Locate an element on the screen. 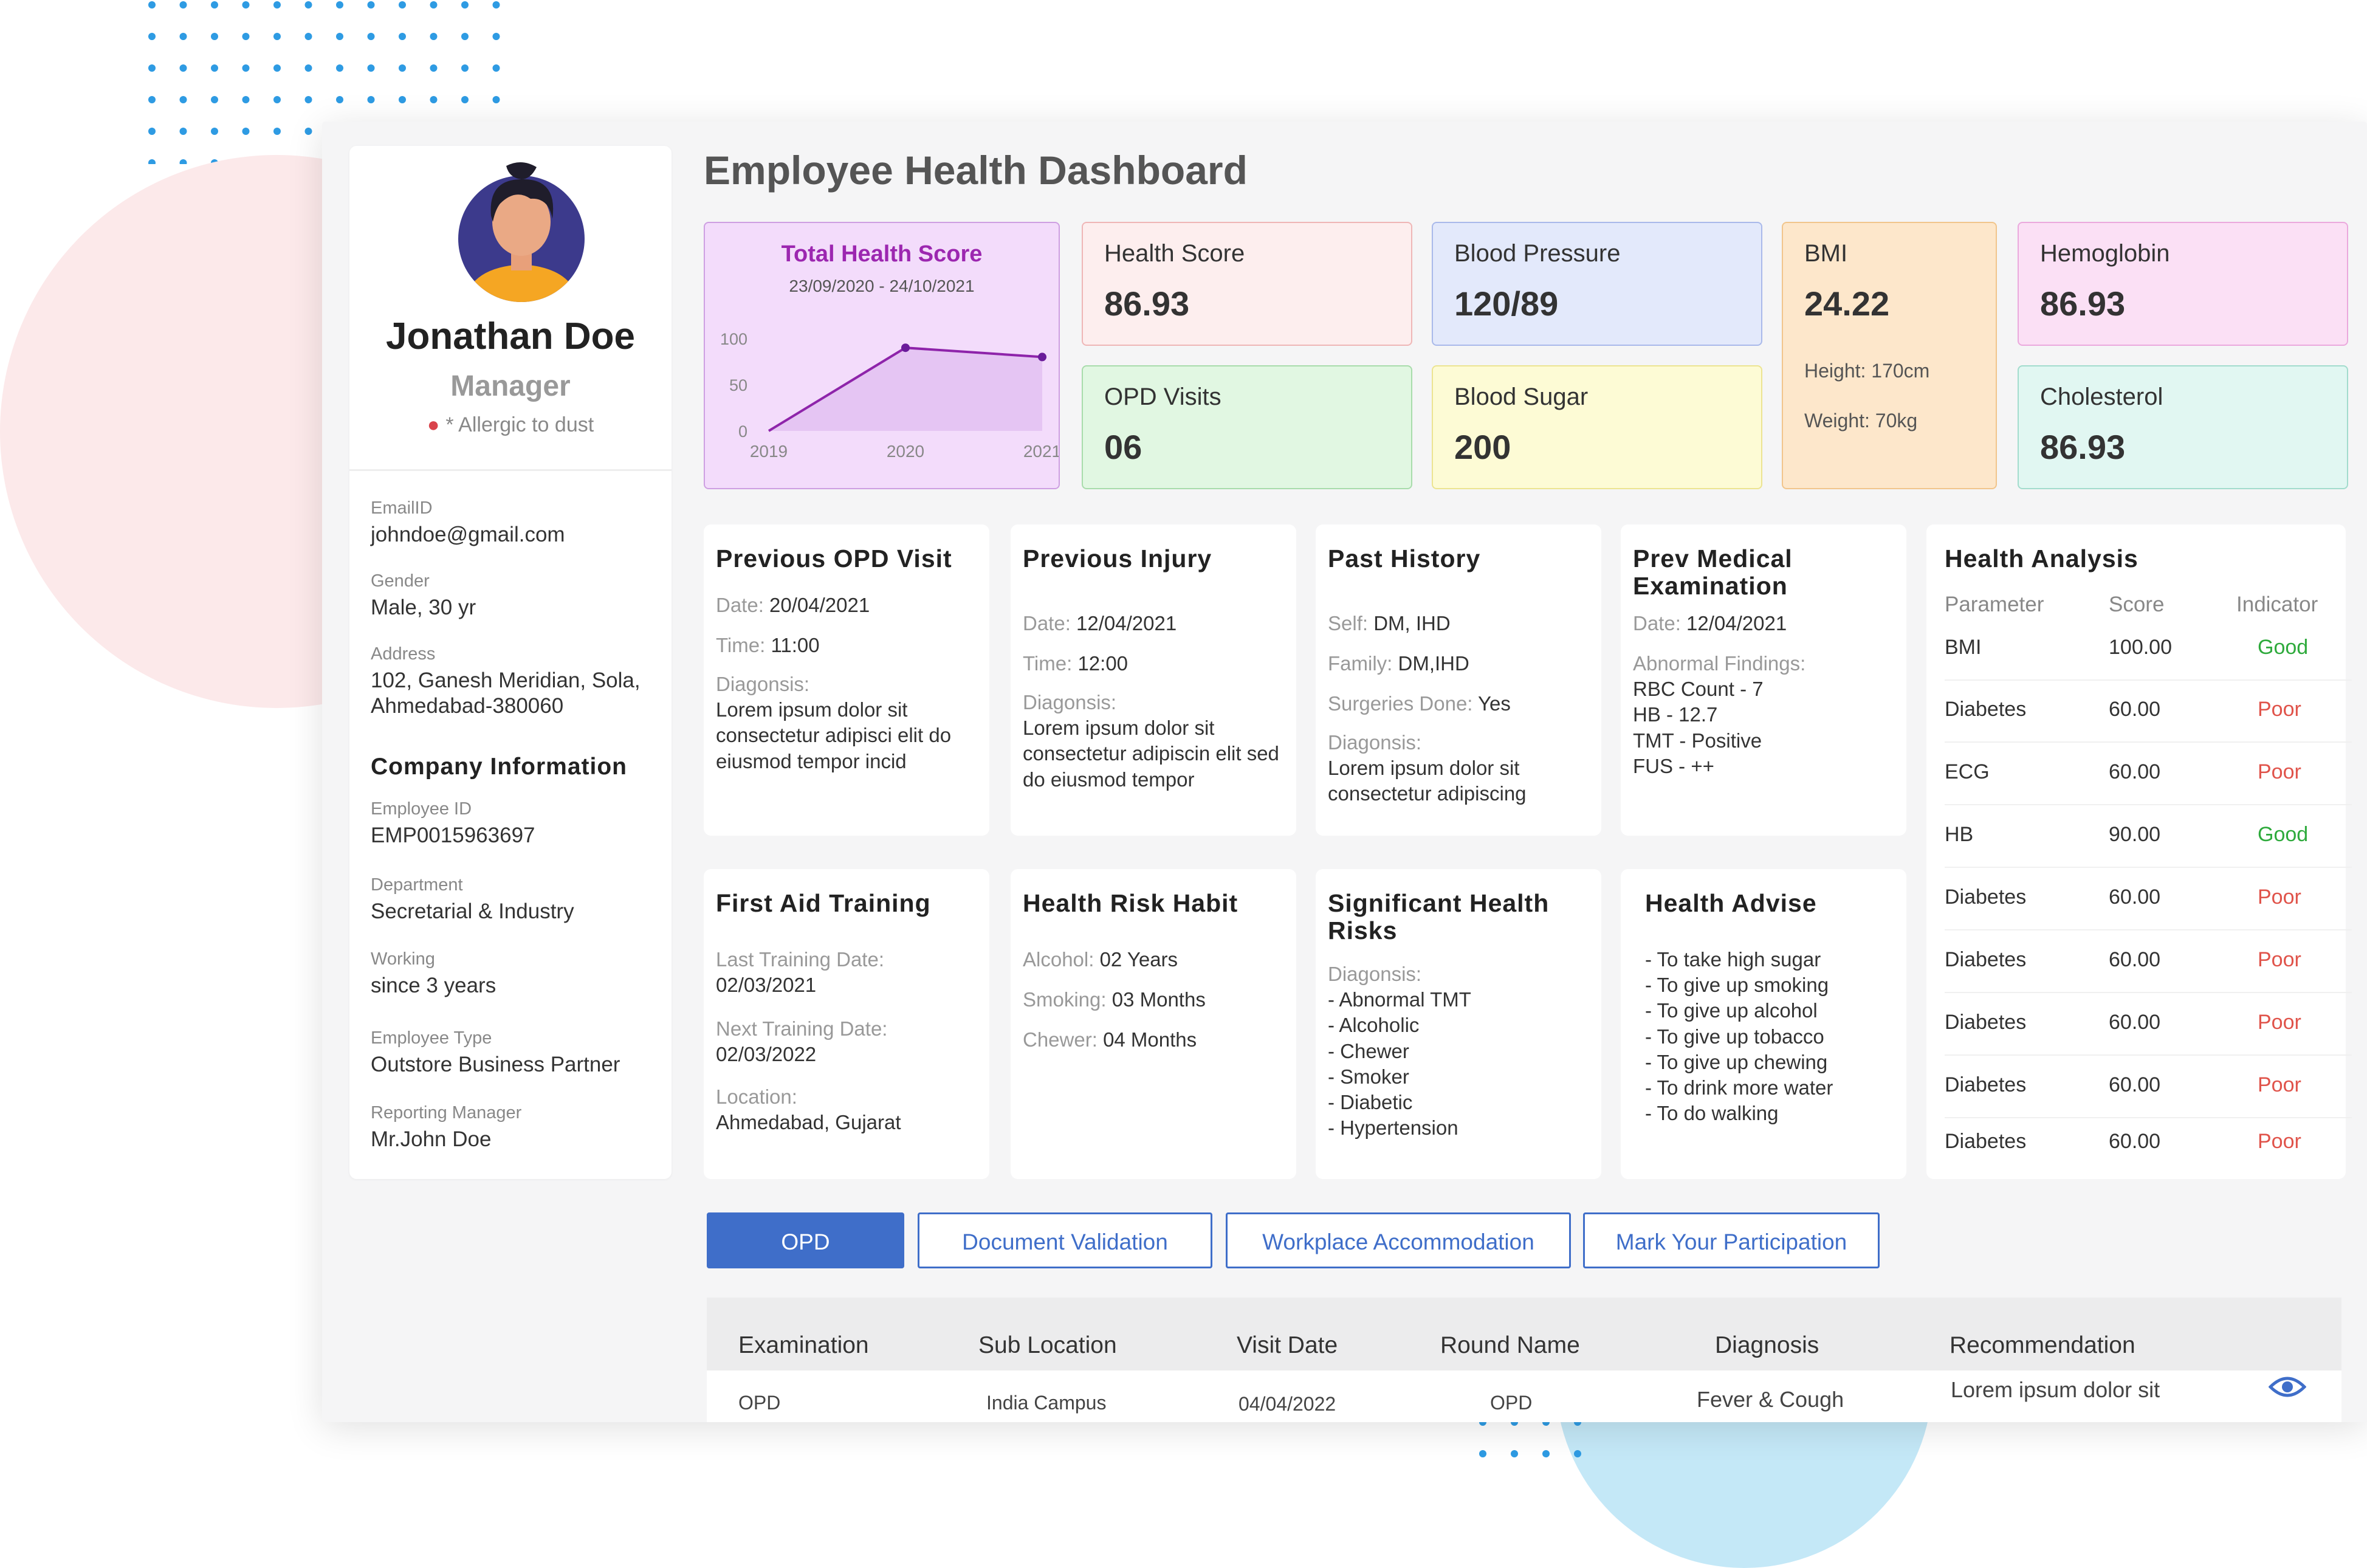  employee-type-field: Employee Type Outstore Business Partner is located at coordinates (496, 1053).